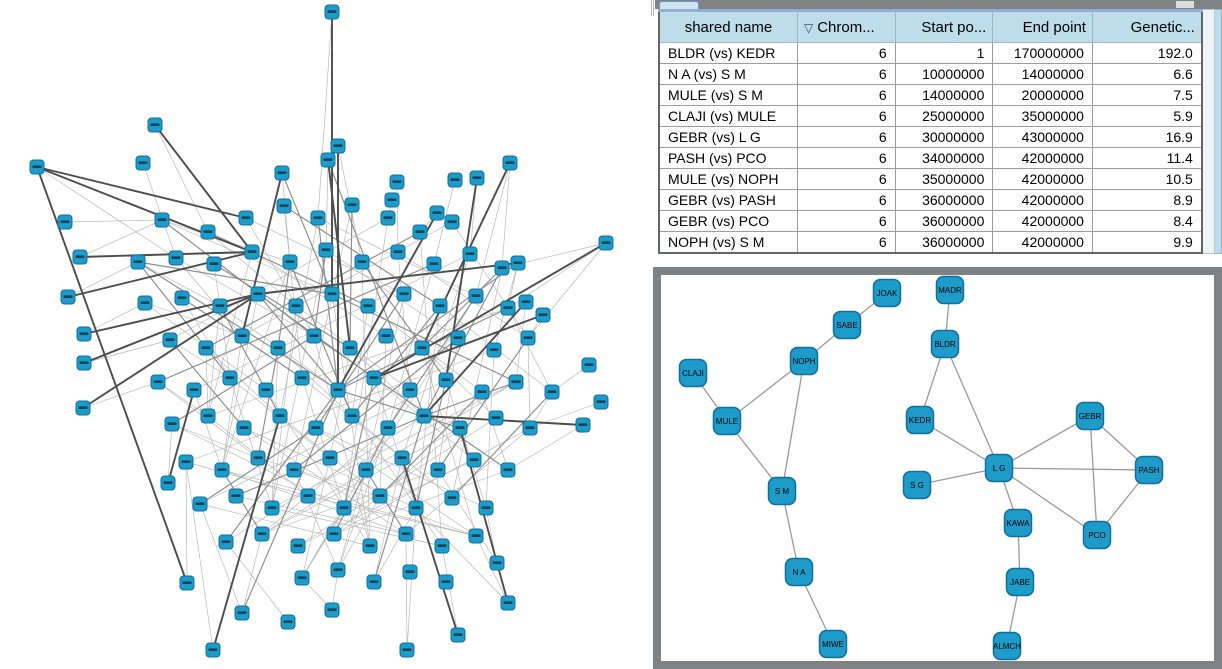 This screenshot has height=669, width=1222. I want to click on node-almch: ALMCH, so click(1007, 646).